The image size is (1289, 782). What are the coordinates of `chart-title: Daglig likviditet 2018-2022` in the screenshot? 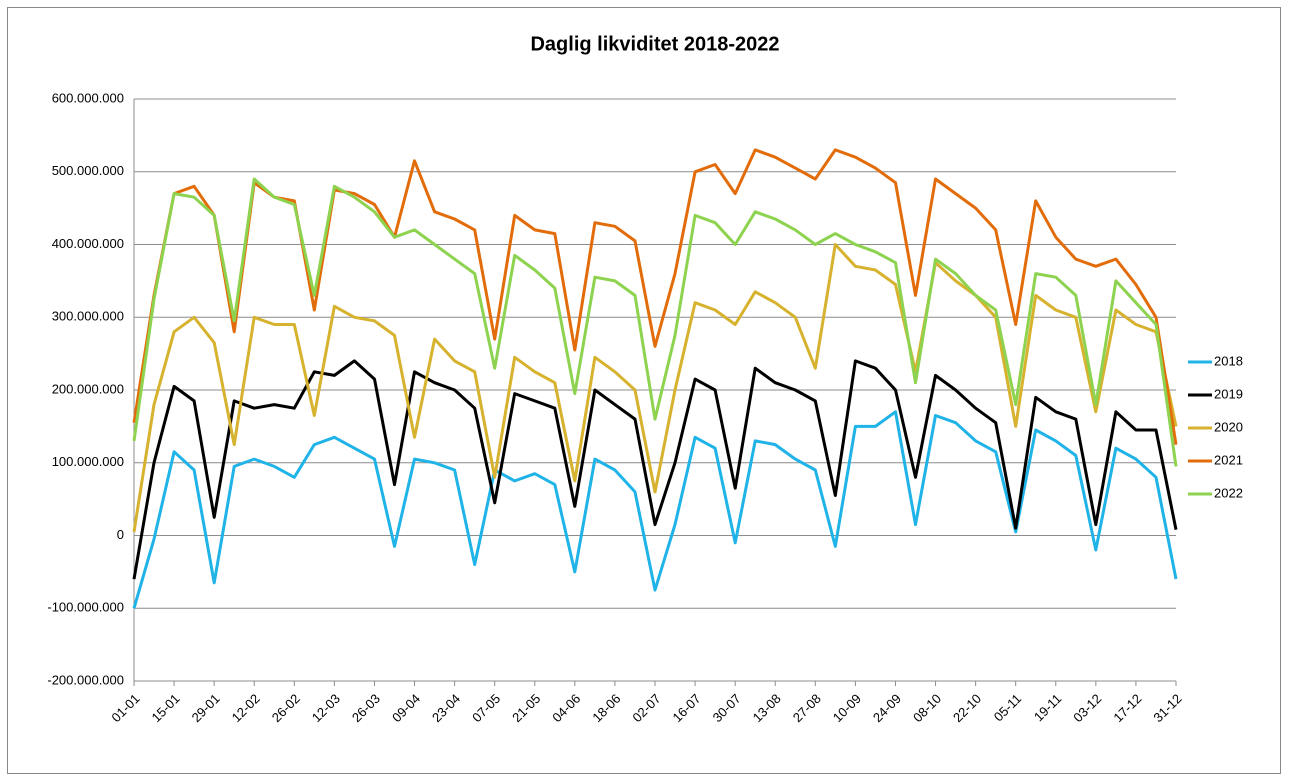 It's located at (654, 44).